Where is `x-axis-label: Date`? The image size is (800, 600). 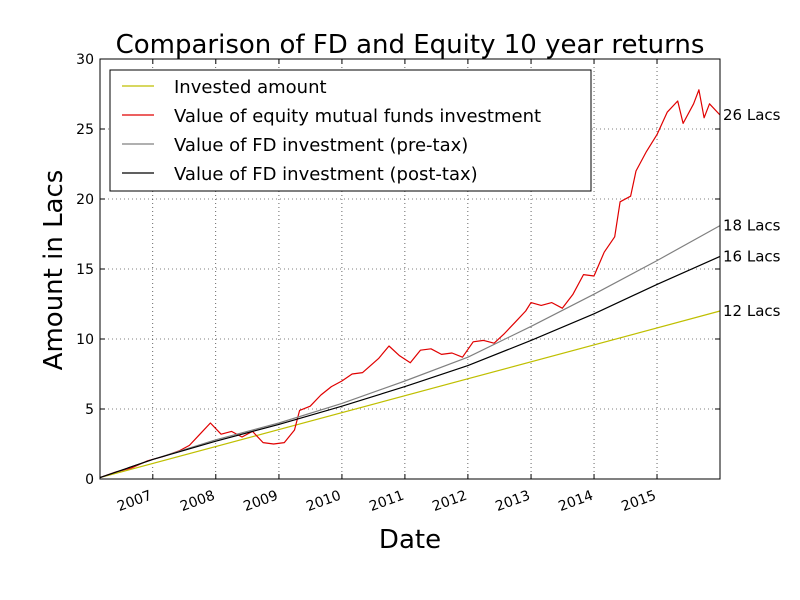 x-axis-label: Date is located at coordinates (410, 540).